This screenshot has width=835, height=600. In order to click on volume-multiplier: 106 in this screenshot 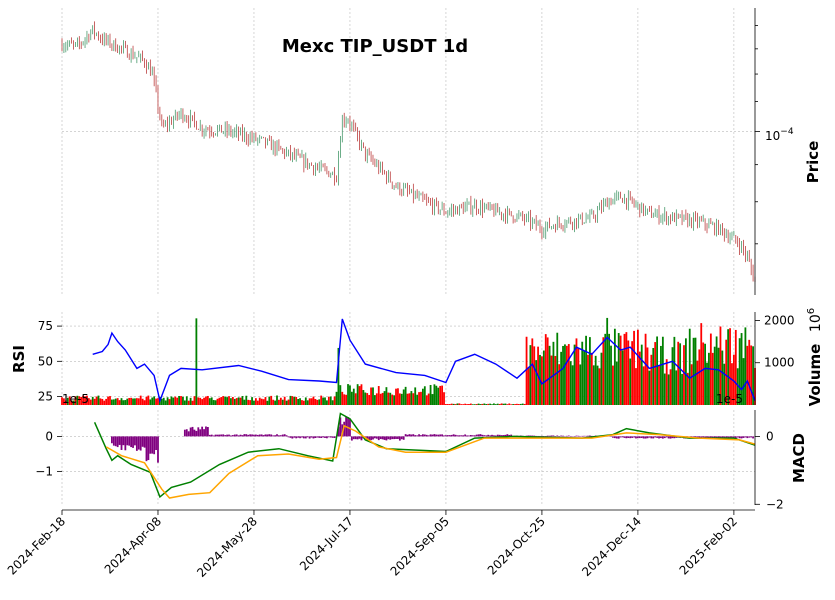, I will do `click(815, 320)`.